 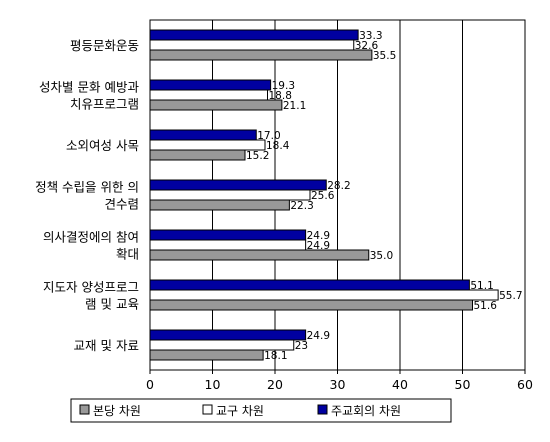 I want to click on data-label: 18.1, so click(x=275, y=356).